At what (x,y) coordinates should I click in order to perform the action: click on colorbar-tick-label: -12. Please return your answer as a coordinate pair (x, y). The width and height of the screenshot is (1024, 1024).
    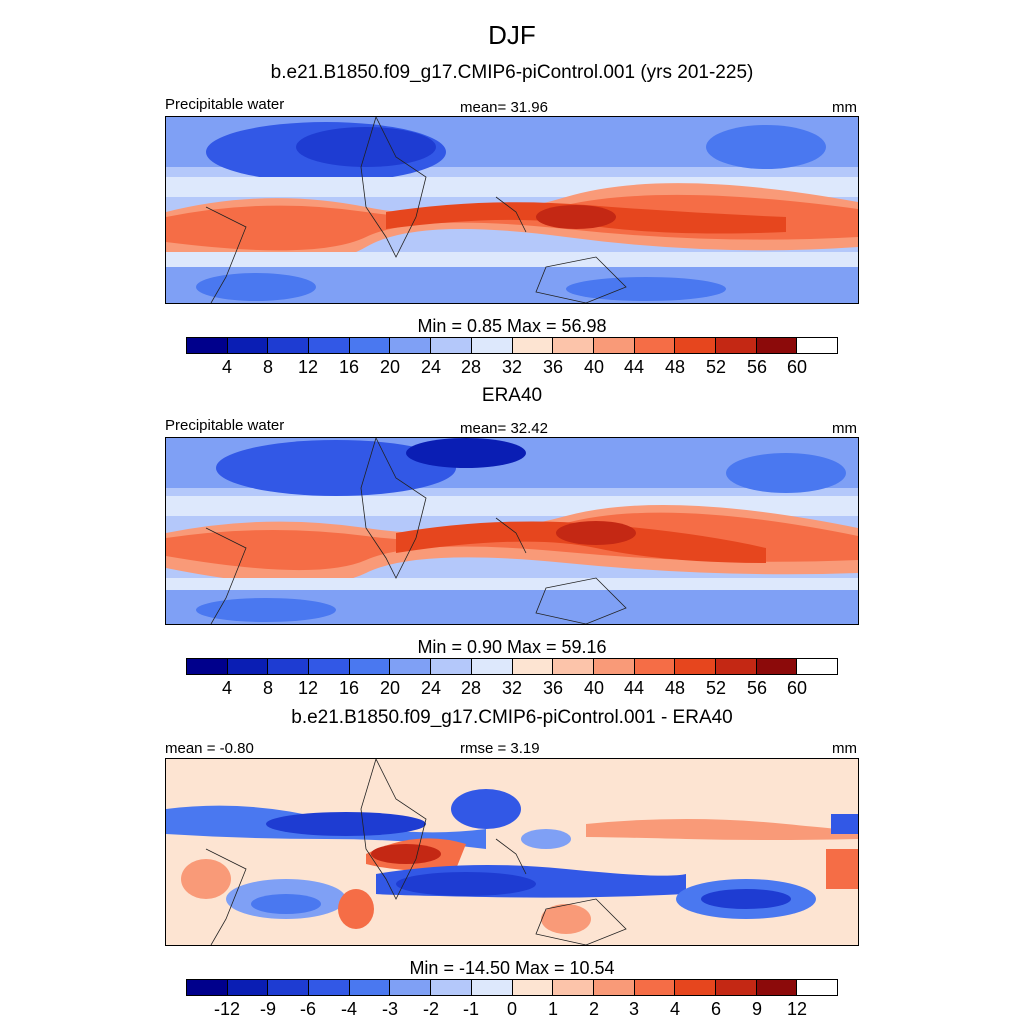
    Looking at the image, I should click on (226, 1009).